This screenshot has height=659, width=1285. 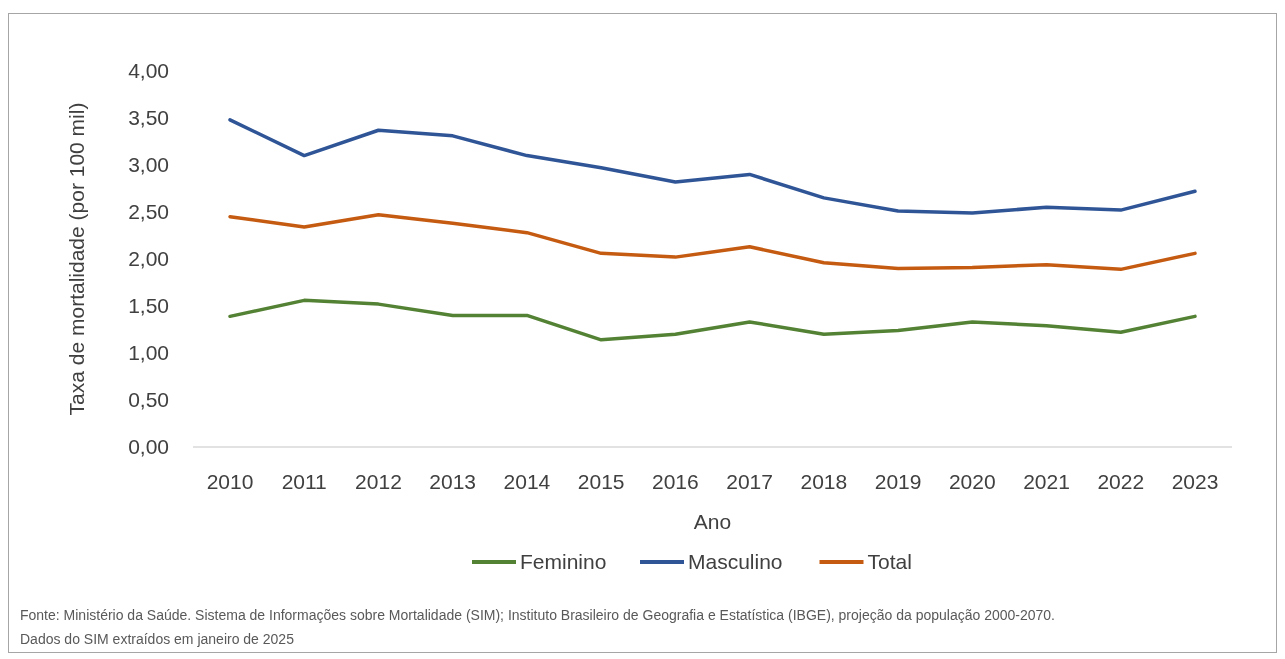 I want to click on x-tick-label: 2019, so click(x=898, y=481).